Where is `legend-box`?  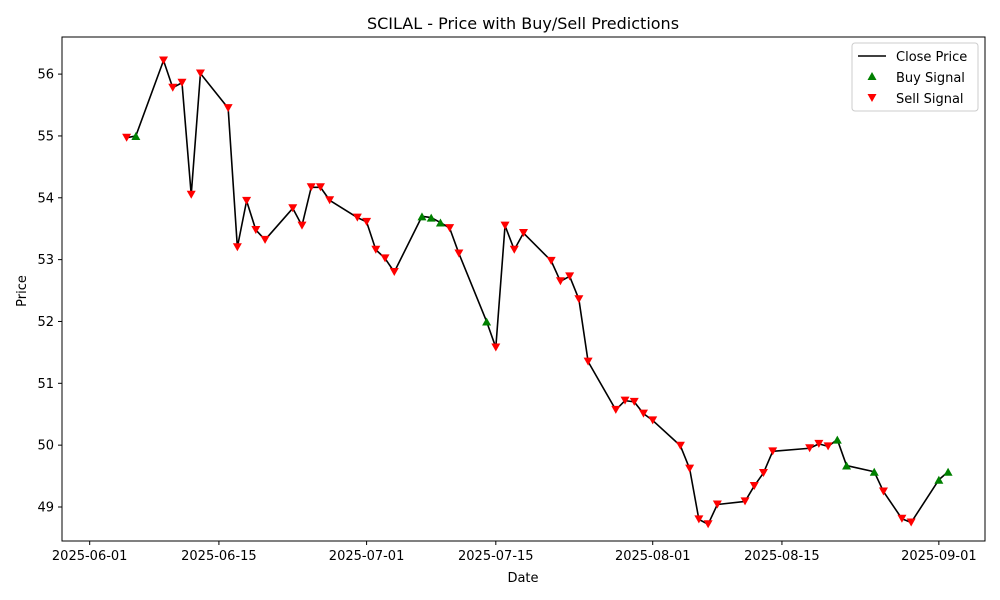
legend-box is located at coordinates (915, 77).